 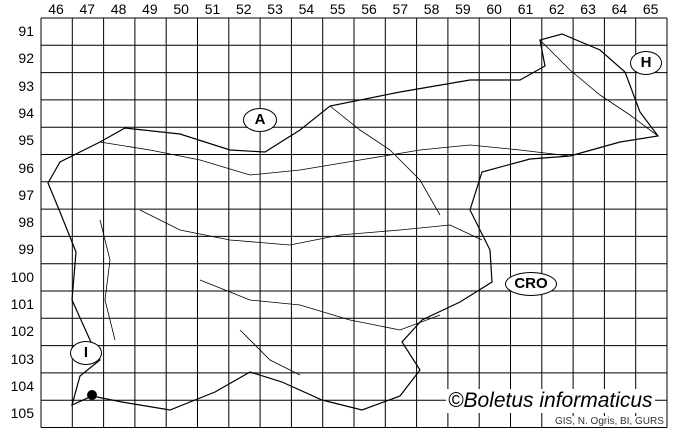 I want to click on column-label: 61, so click(x=525, y=9).